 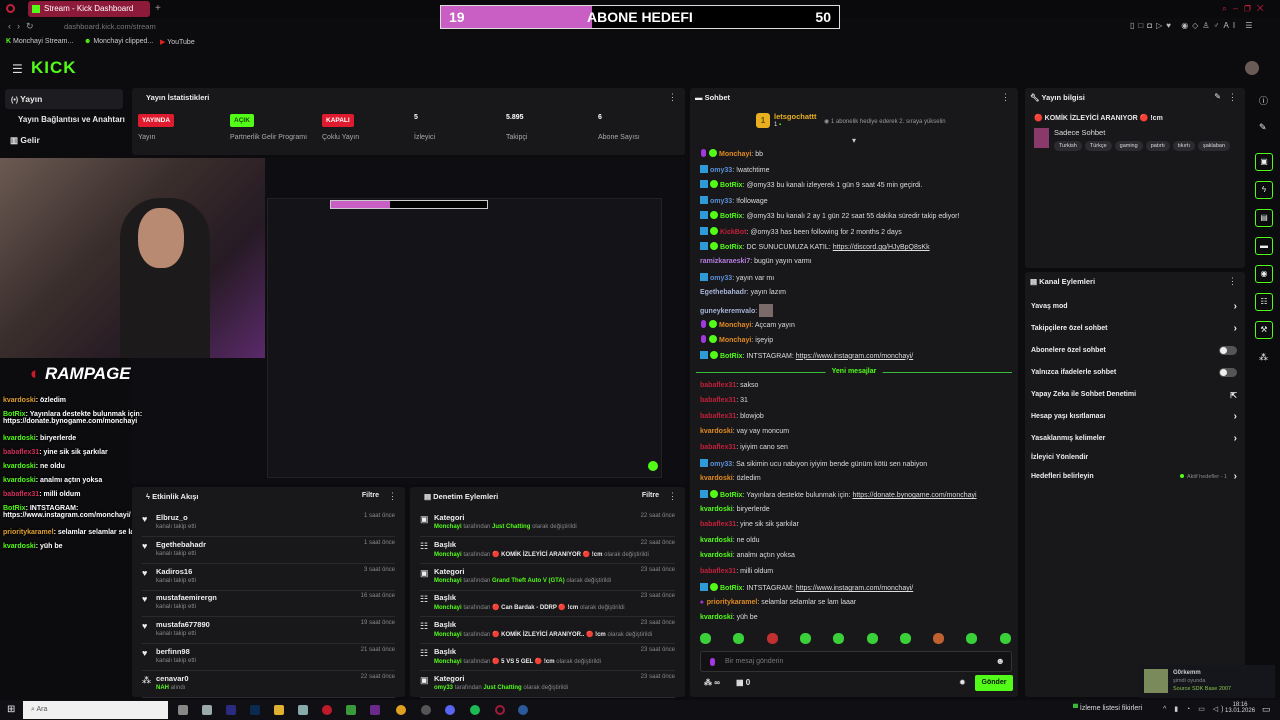 I want to click on obs-icon, so click(x=426, y=710).